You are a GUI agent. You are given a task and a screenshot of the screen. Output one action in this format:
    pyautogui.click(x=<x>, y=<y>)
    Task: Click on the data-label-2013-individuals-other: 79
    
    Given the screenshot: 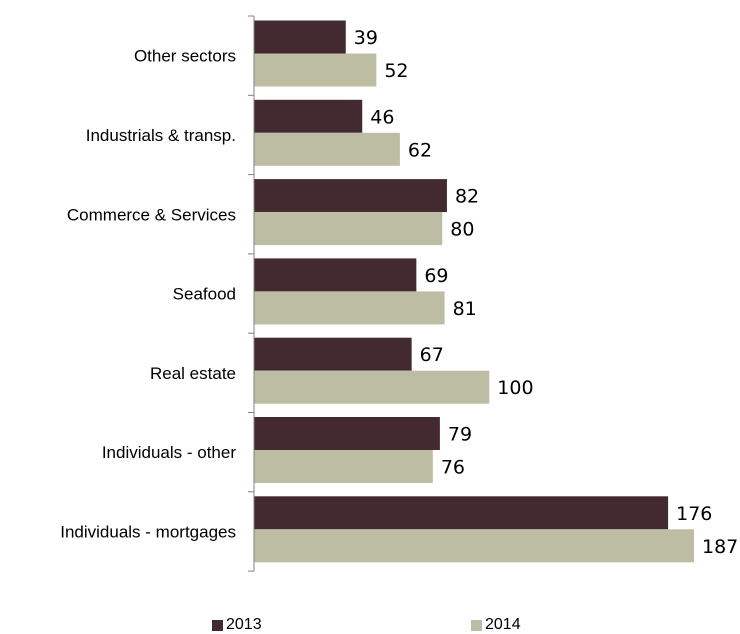 What is the action you would take?
    pyautogui.click(x=460, y=435)
    